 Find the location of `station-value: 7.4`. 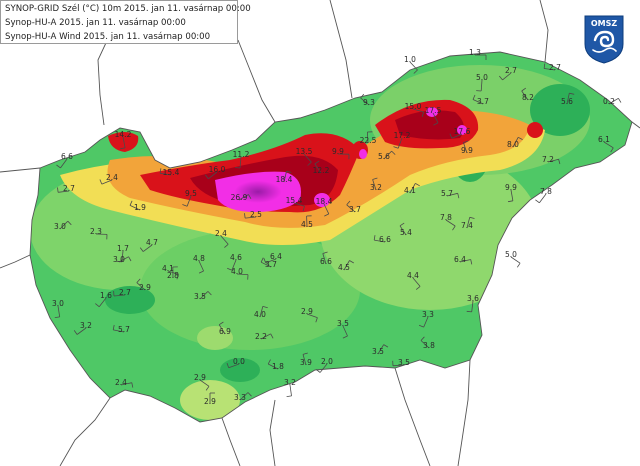

station-value: 7.4 is located at coordinates (467, 225).